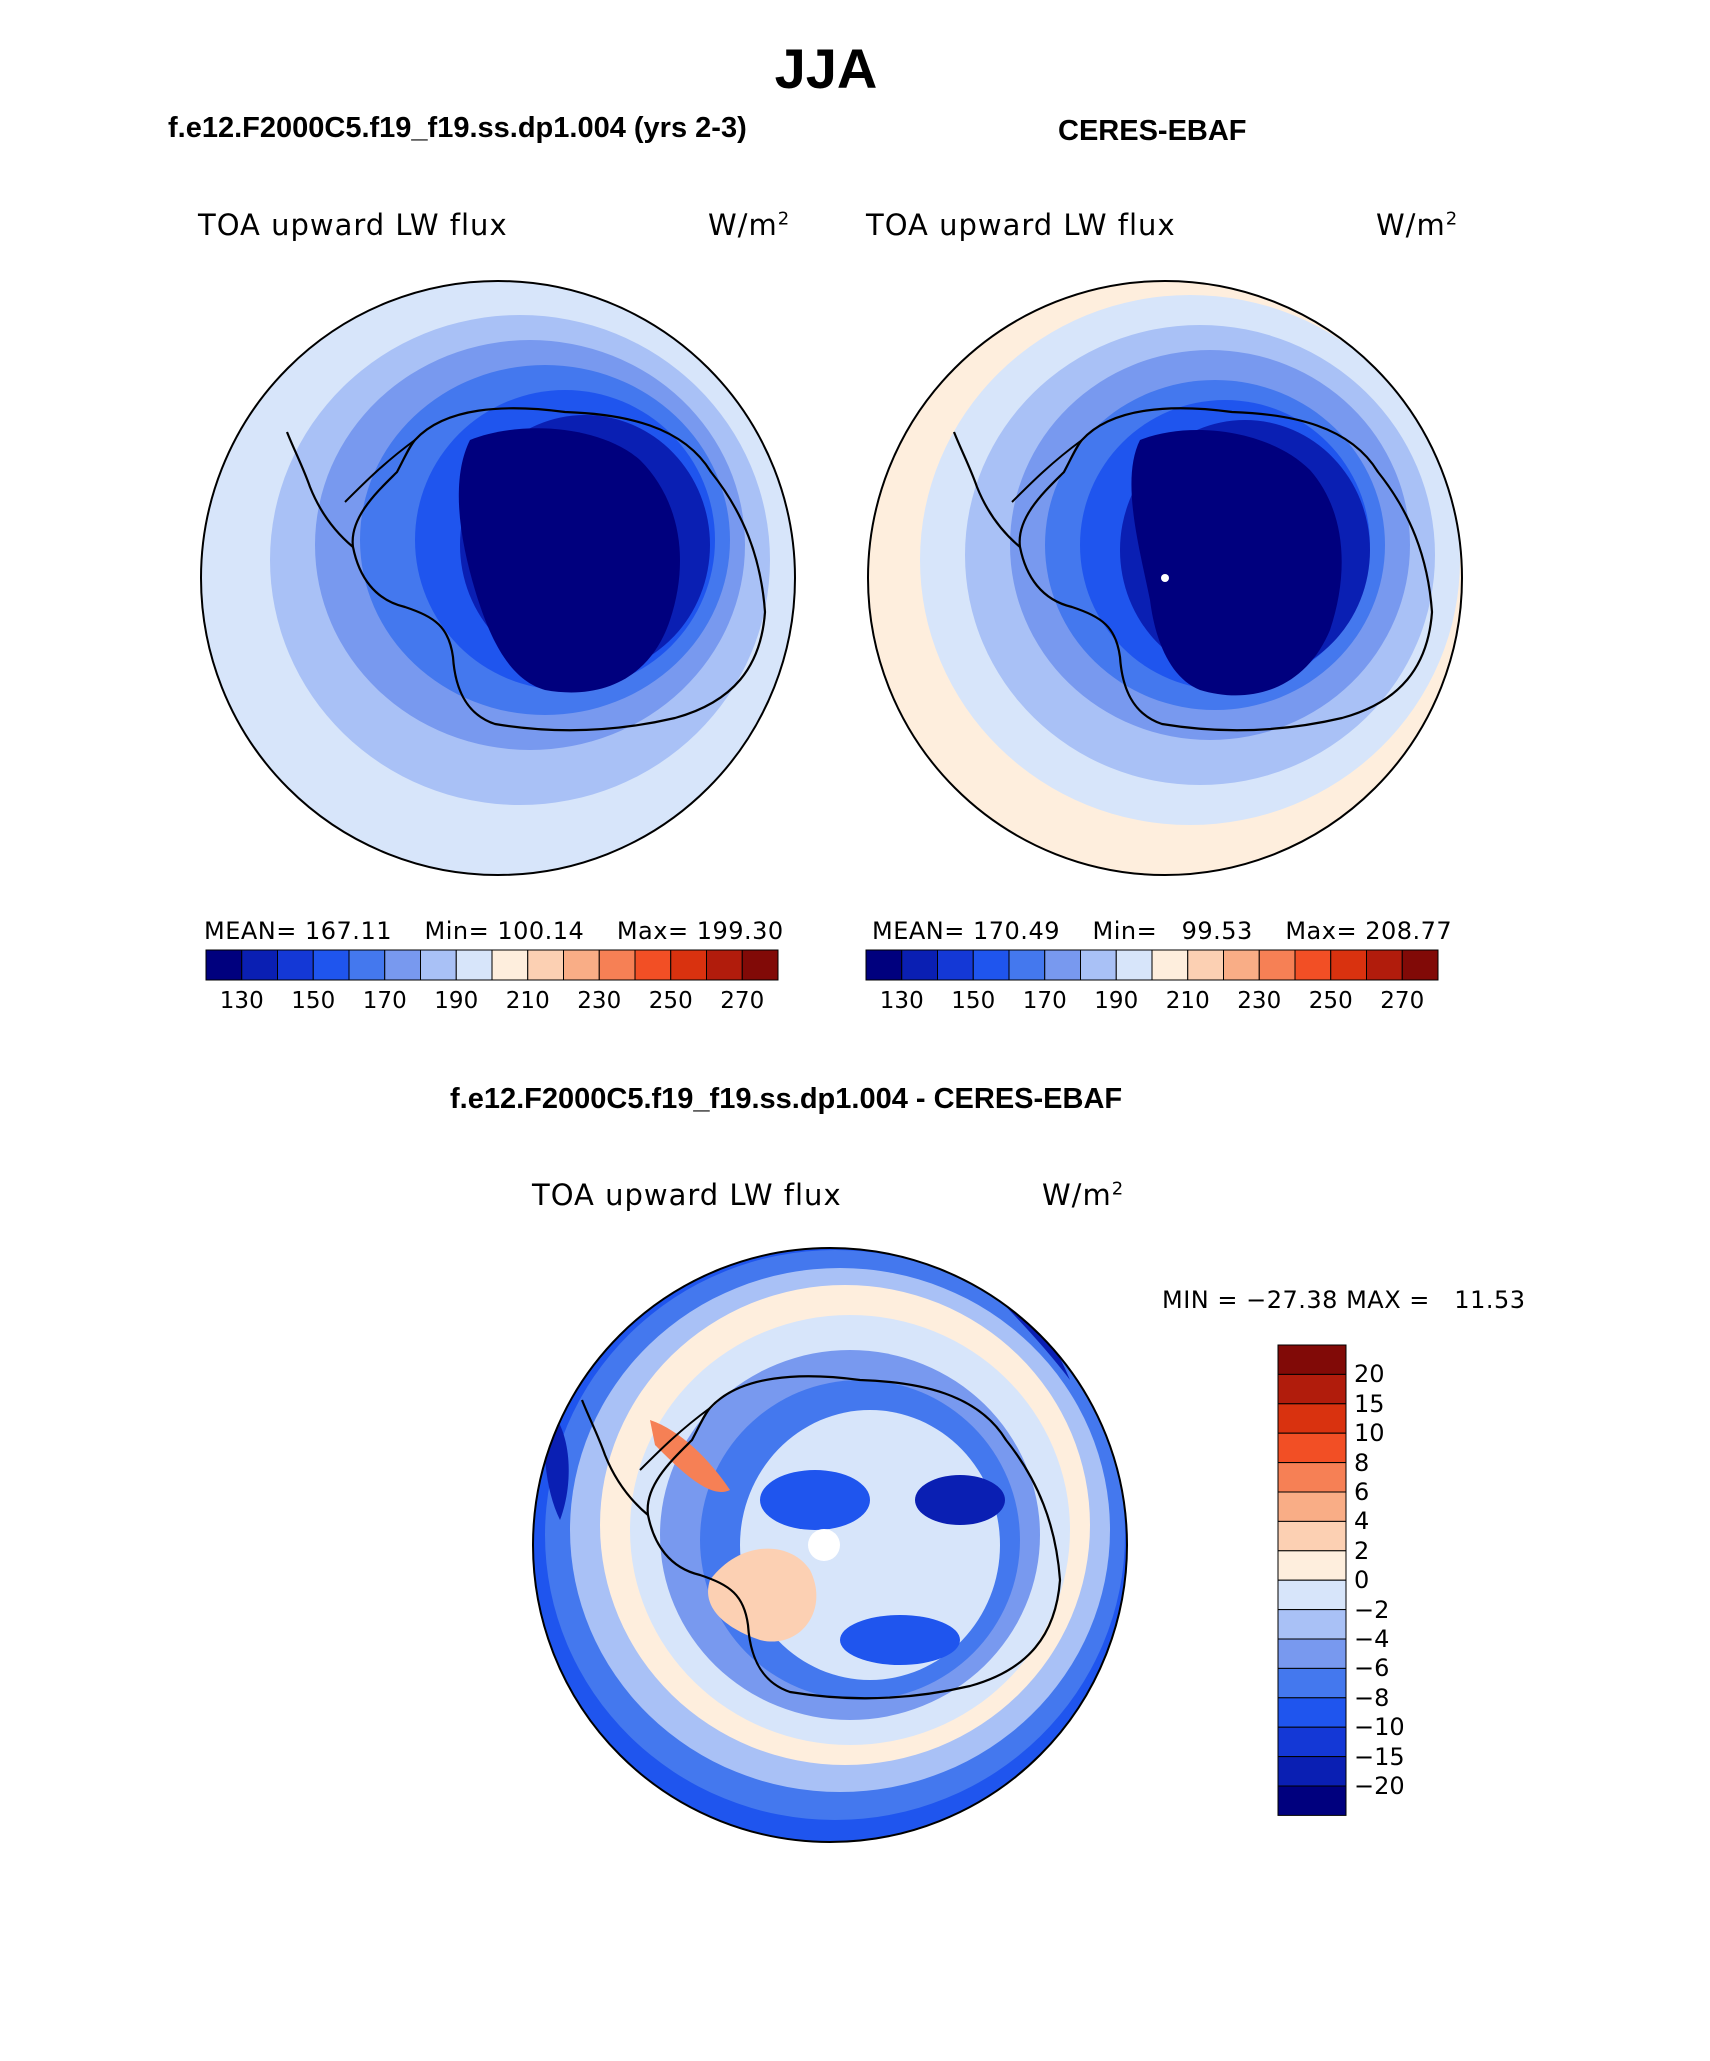  I want to click on obs-colorbar-tick: 230, so click(1259, 1001).